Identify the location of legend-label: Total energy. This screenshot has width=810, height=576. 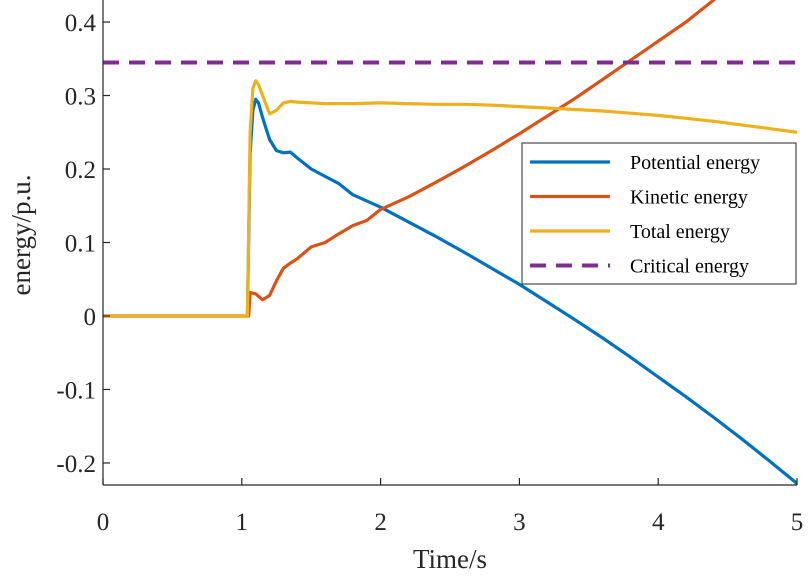
(680, 232).